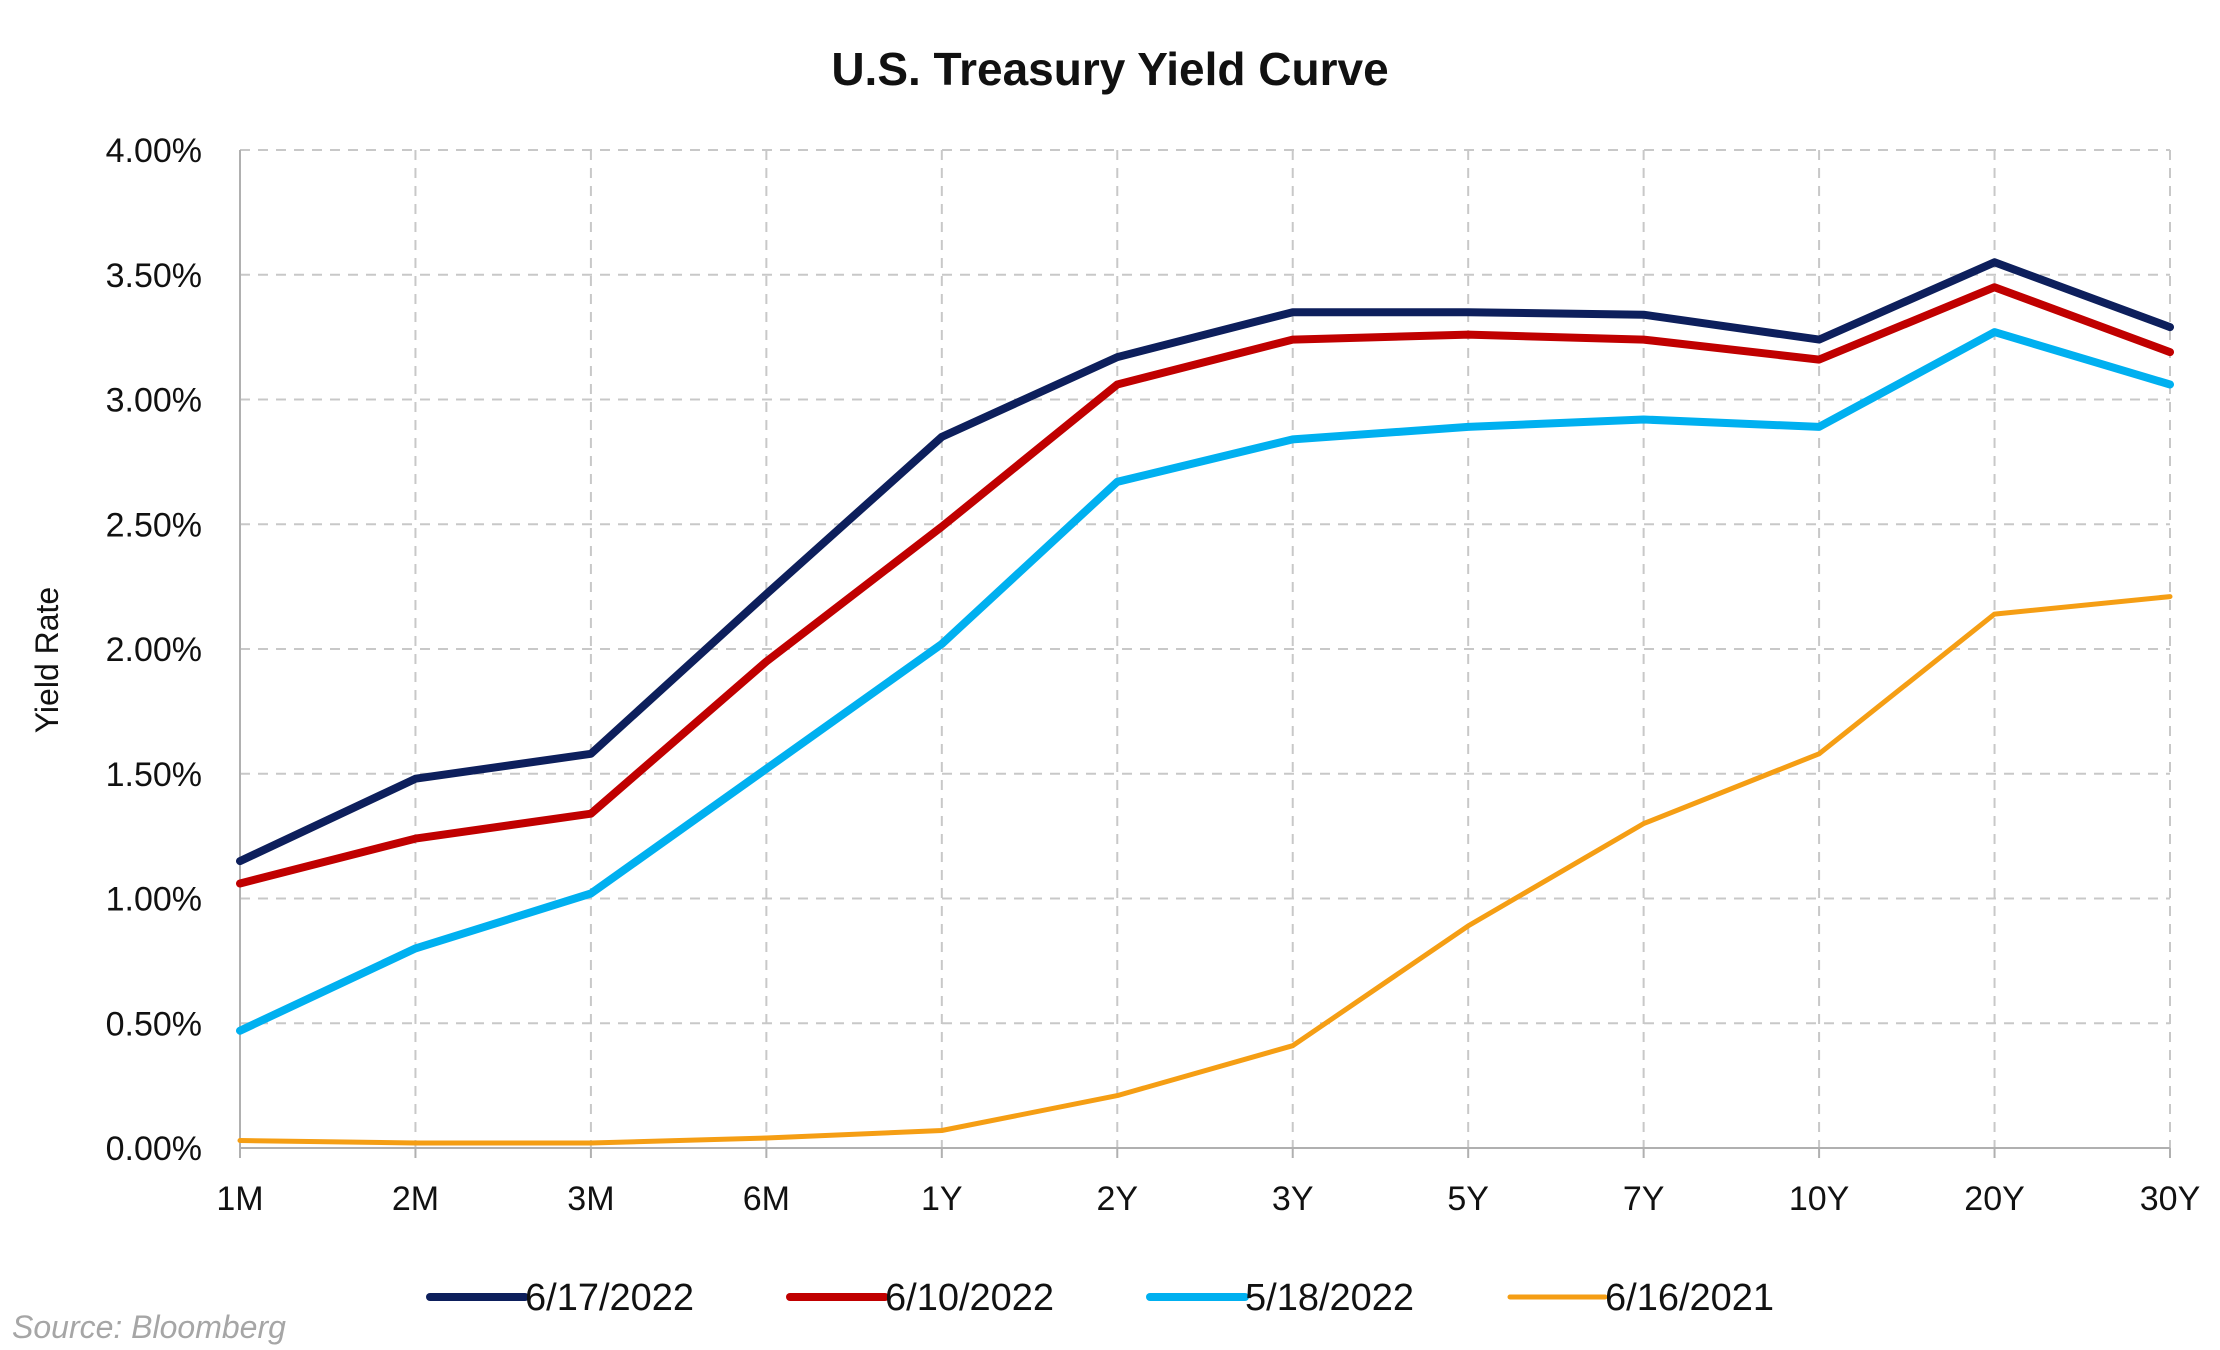  What do you see at coordinates (609, 1298) in the screenshot?
I see `legend-label: 6/17/2022` at bounding box center [609, 1298].